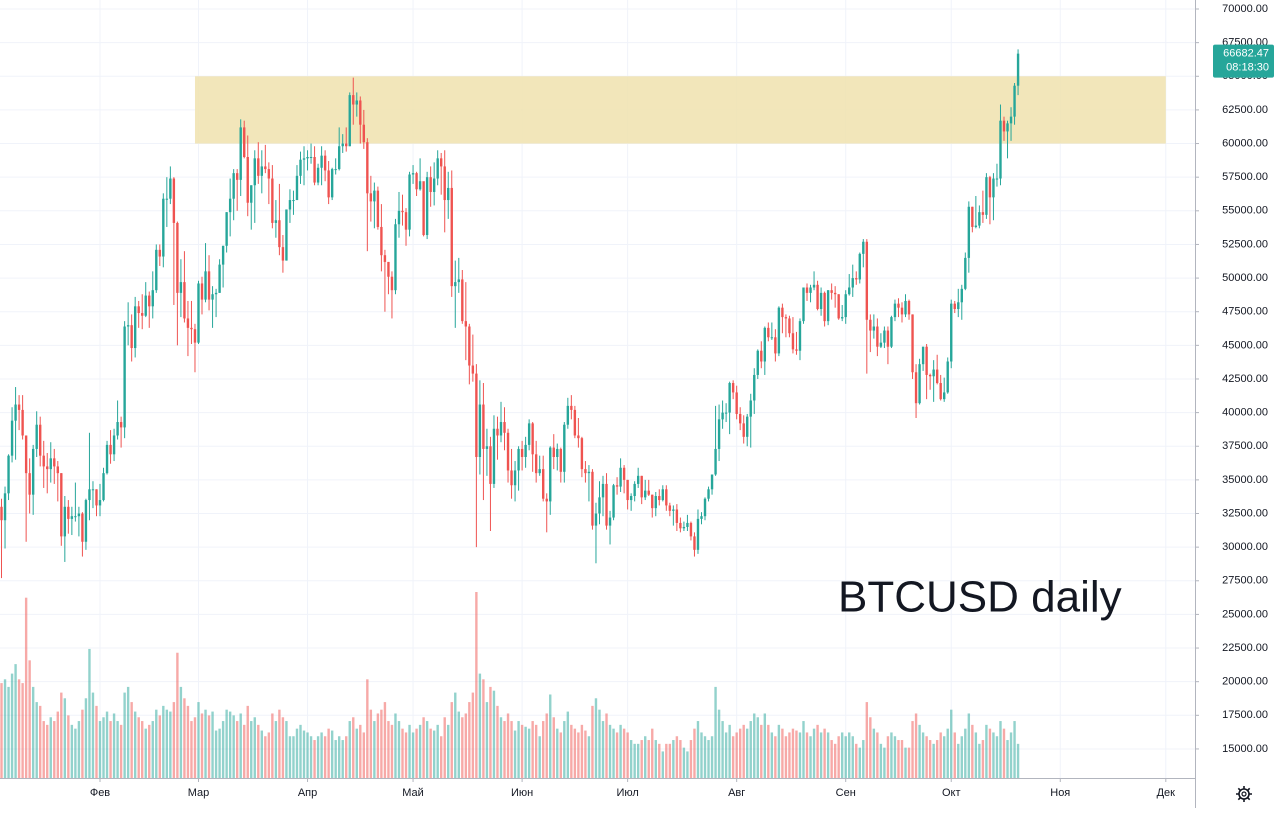  I want to click on x-tick-label: Мар, so click(199, 793).